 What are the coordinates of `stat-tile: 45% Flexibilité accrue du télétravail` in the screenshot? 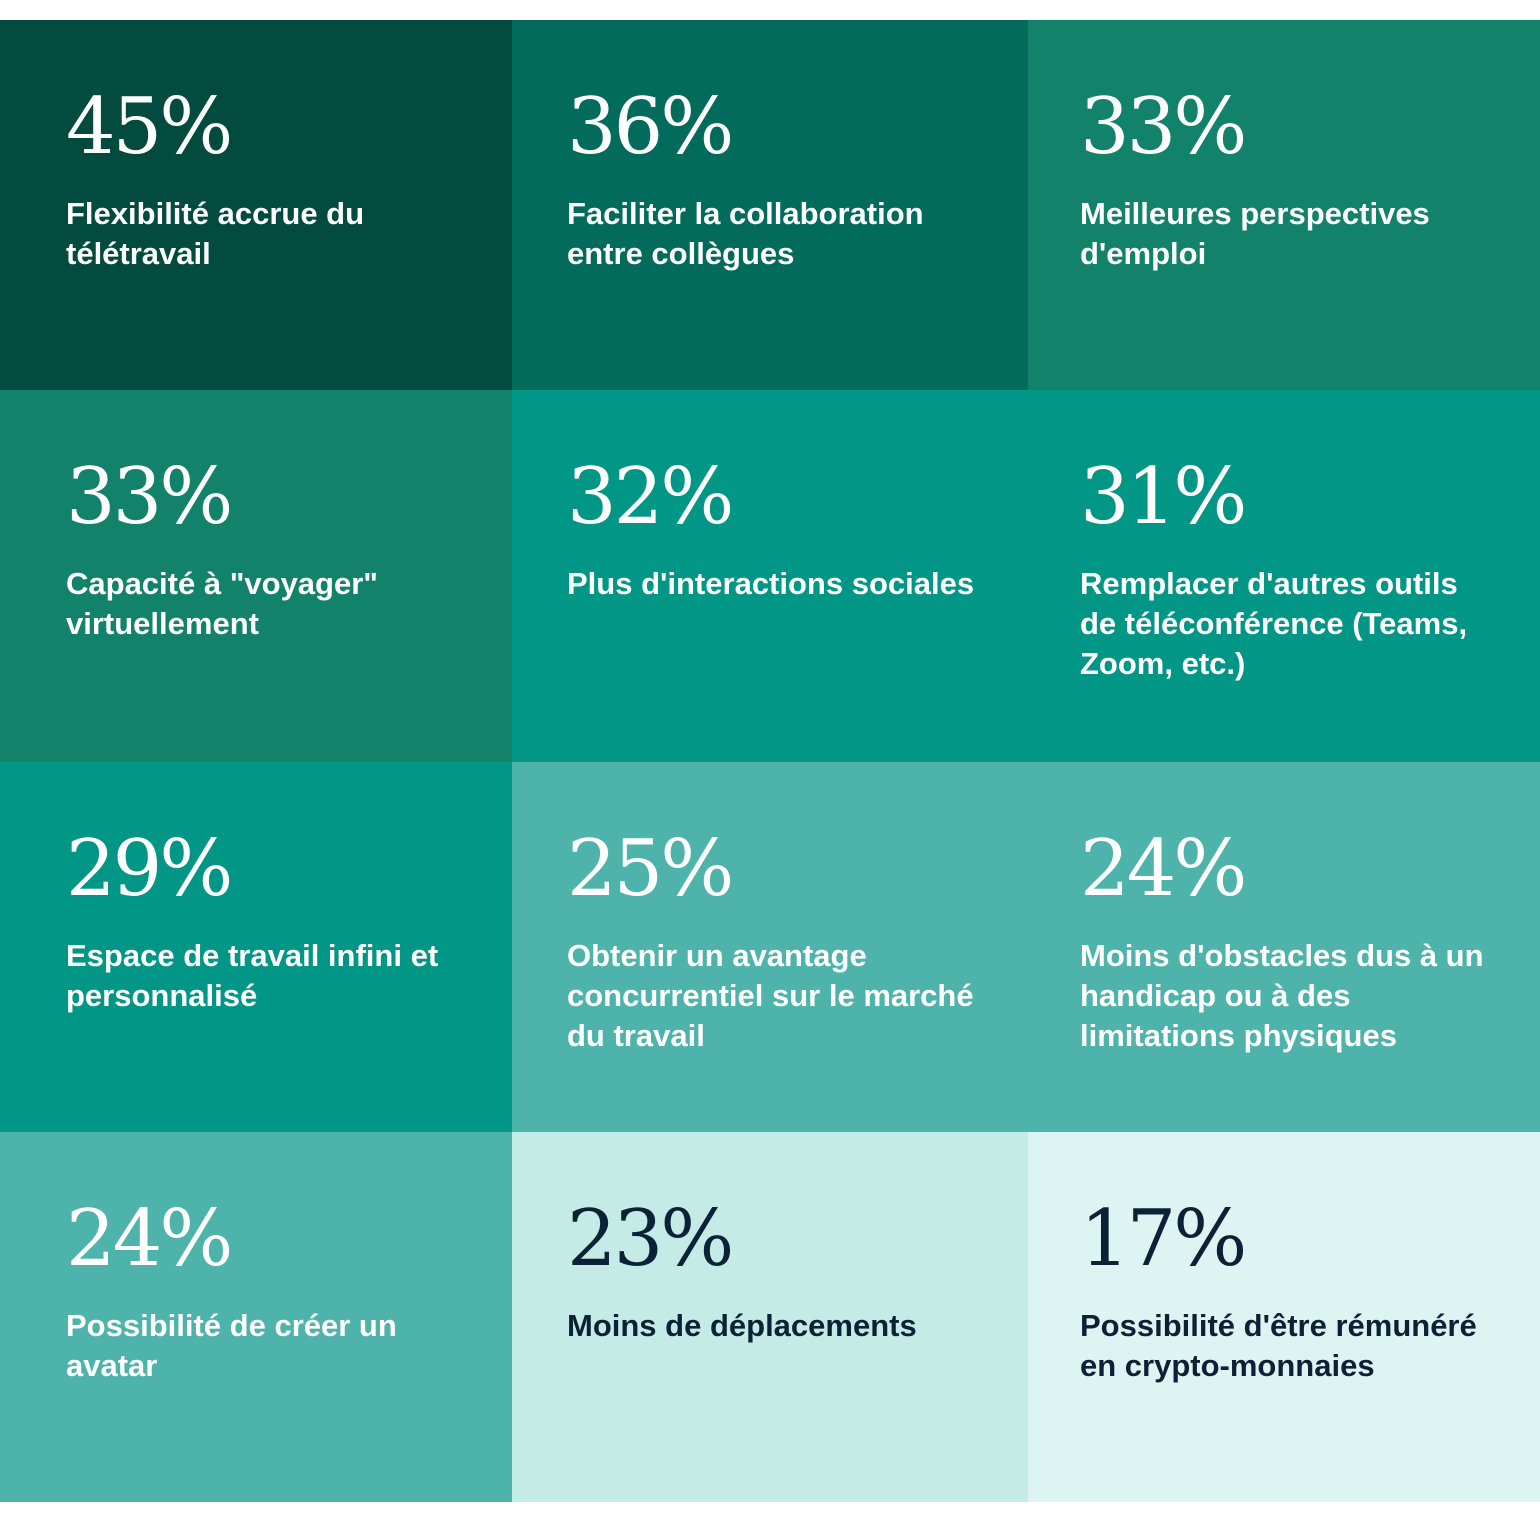 It's located at (256, 205).